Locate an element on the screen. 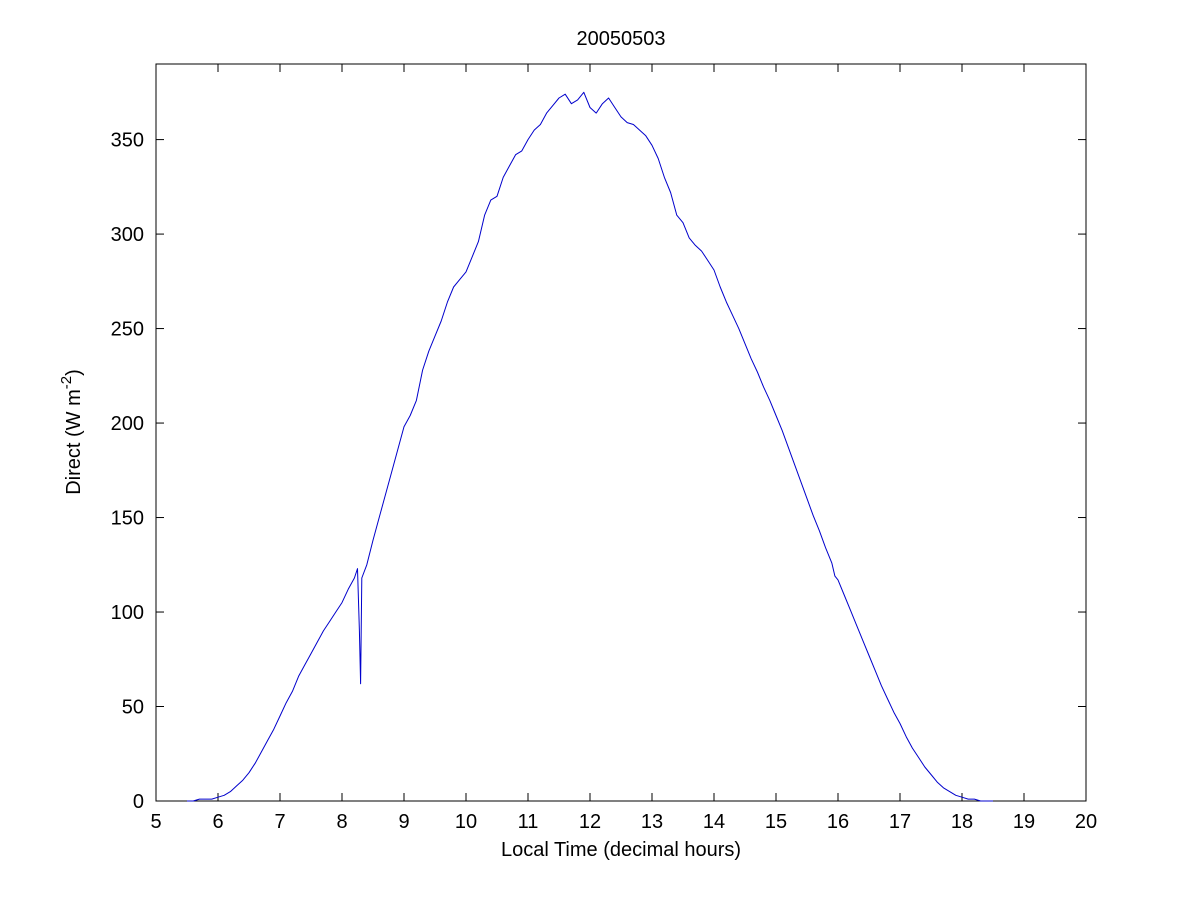  x-tick-label: 6 is located at coordinates (217, 822).